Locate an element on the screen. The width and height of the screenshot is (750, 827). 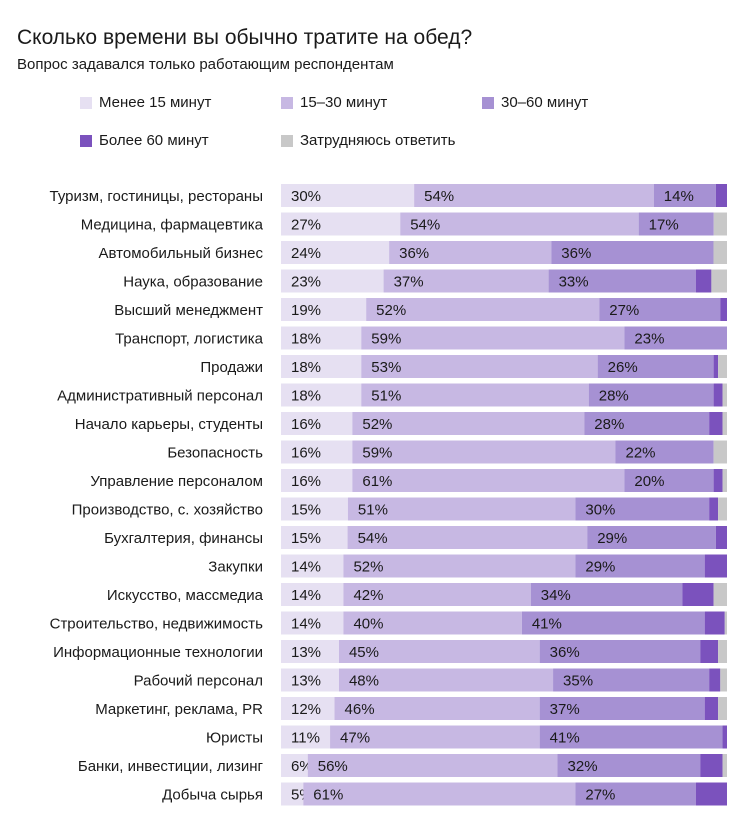
data-label: 53% is located at coordinates (386, 367).